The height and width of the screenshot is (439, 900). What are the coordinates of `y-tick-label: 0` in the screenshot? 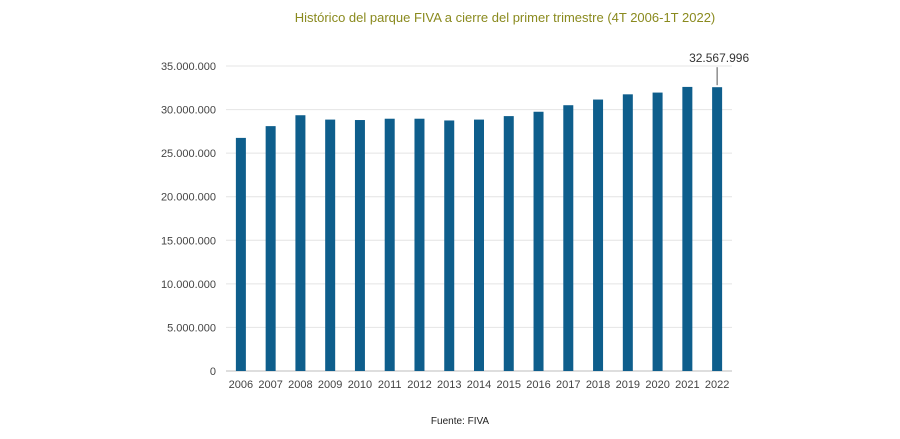 It's located at (213, 372).